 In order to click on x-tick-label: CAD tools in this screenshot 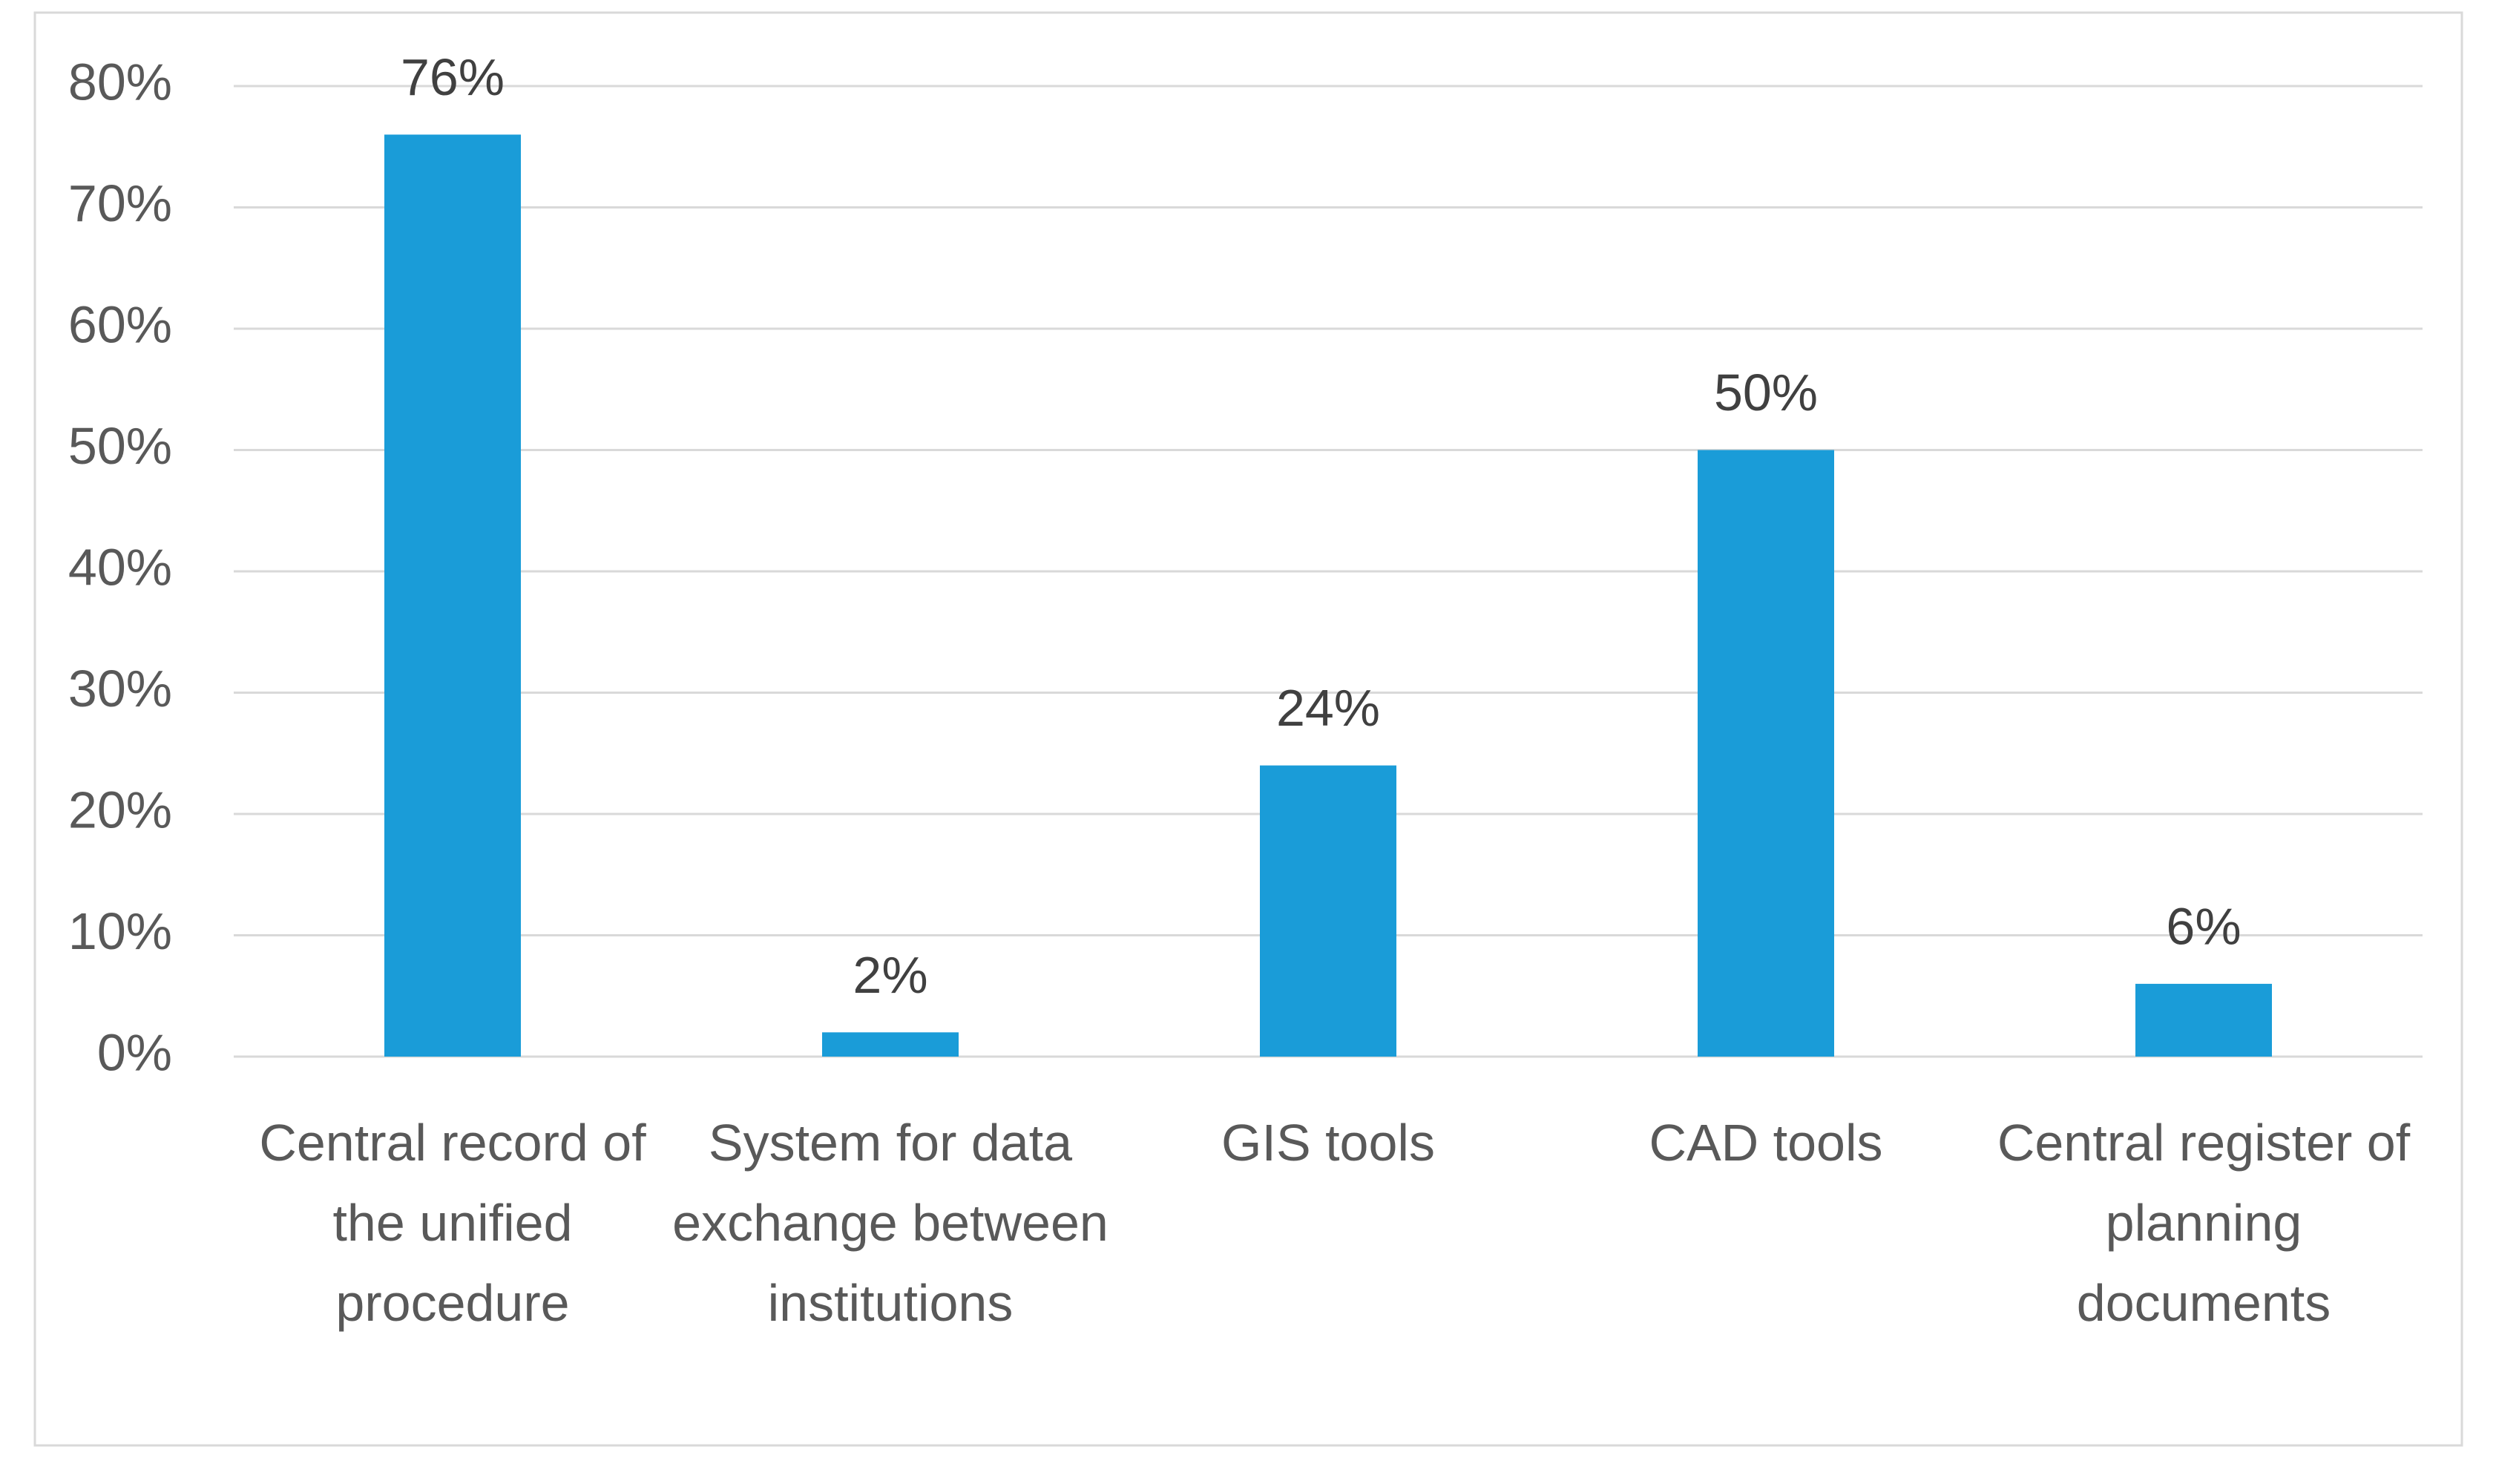, I will do `click(1766, 1143)`.